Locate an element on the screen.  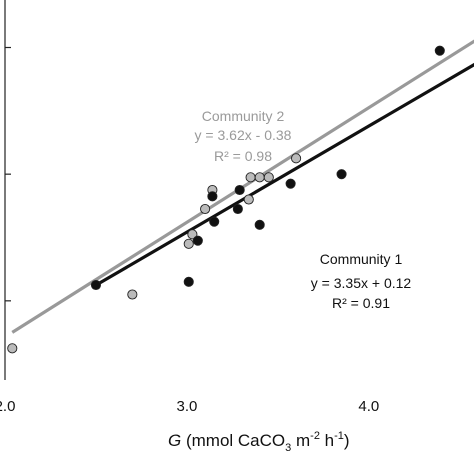
x-tick-label-2: 4.0 is located at coordinates (368, 406).